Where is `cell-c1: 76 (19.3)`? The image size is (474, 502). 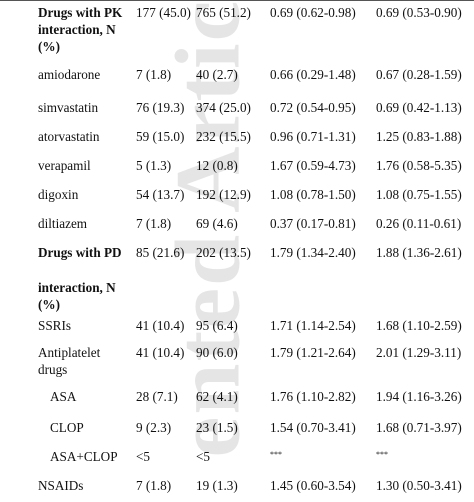 cell-c1: 76 (19.3) is located at coordinates (160, 107).